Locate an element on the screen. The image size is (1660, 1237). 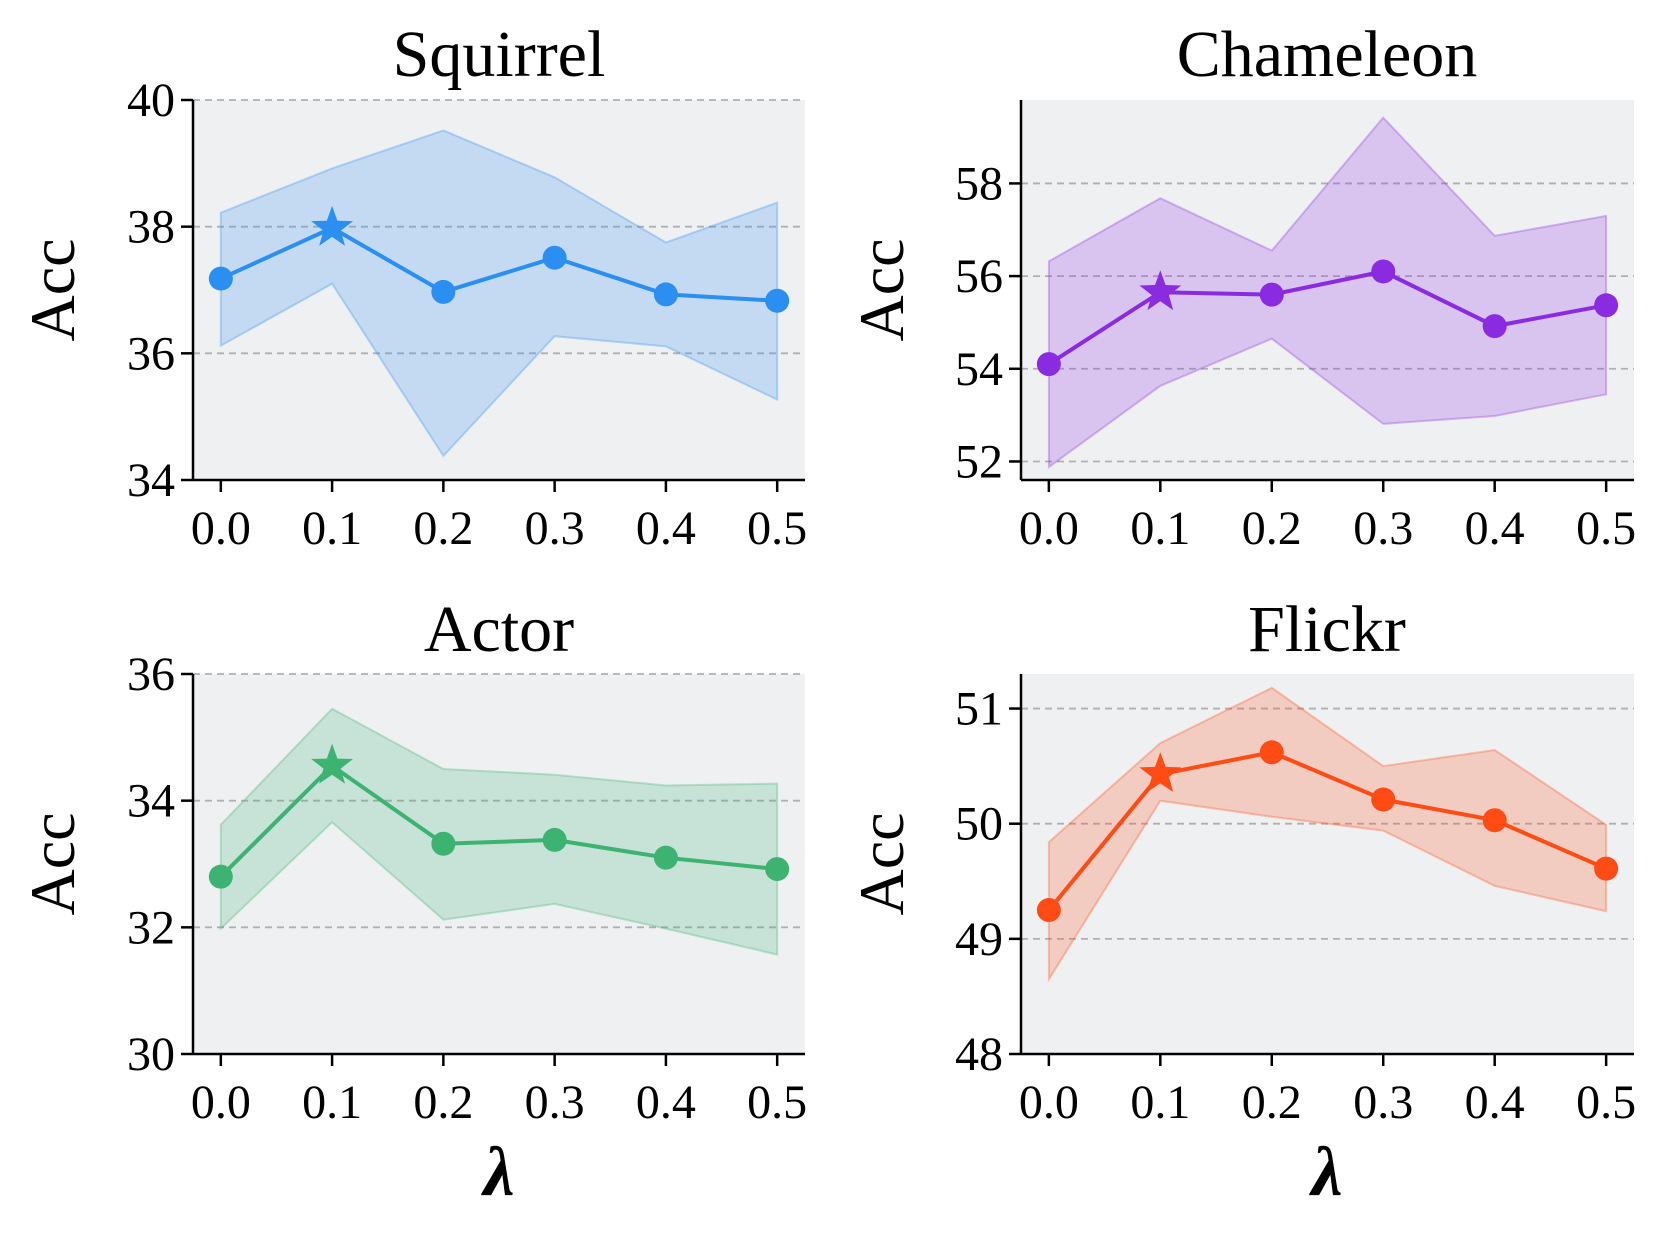
y-tick-label: 30 is located at coordinates (151, 1054).